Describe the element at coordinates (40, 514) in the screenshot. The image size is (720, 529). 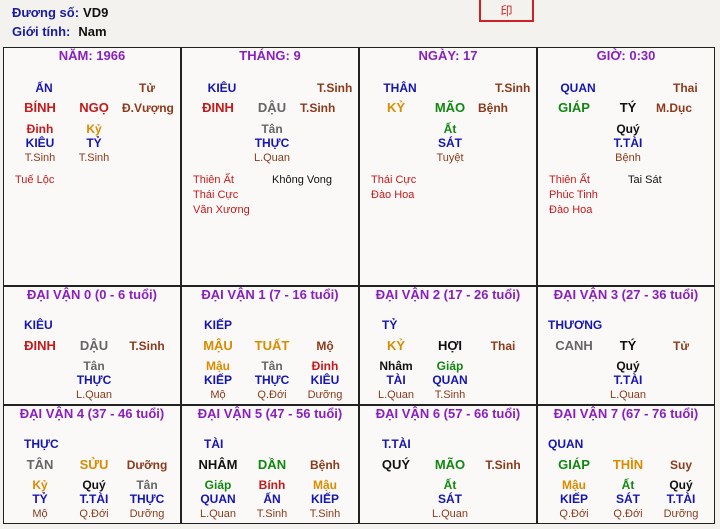
I see `hidden-stage: Mộ` at that location.